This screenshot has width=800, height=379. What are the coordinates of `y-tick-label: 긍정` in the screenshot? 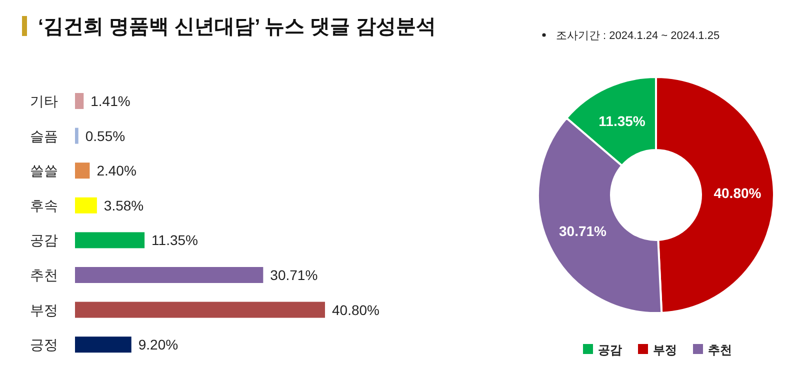 It's located at (44, 344).